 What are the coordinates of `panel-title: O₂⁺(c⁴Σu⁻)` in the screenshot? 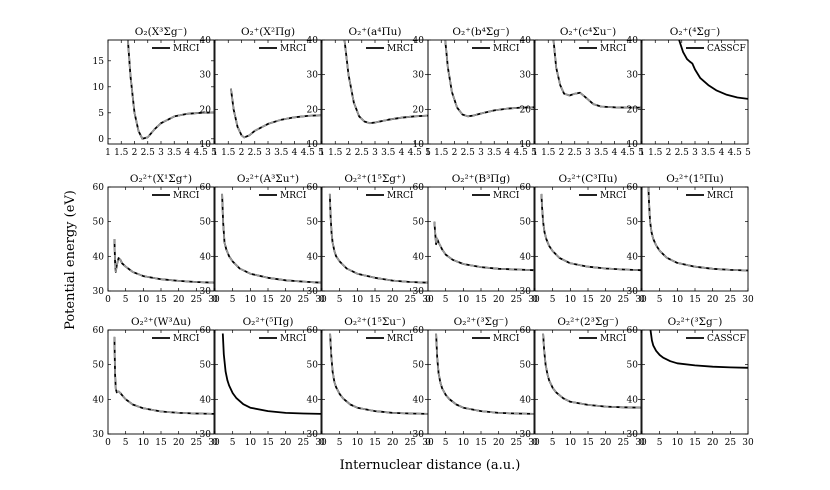 It's located at (588, 32).